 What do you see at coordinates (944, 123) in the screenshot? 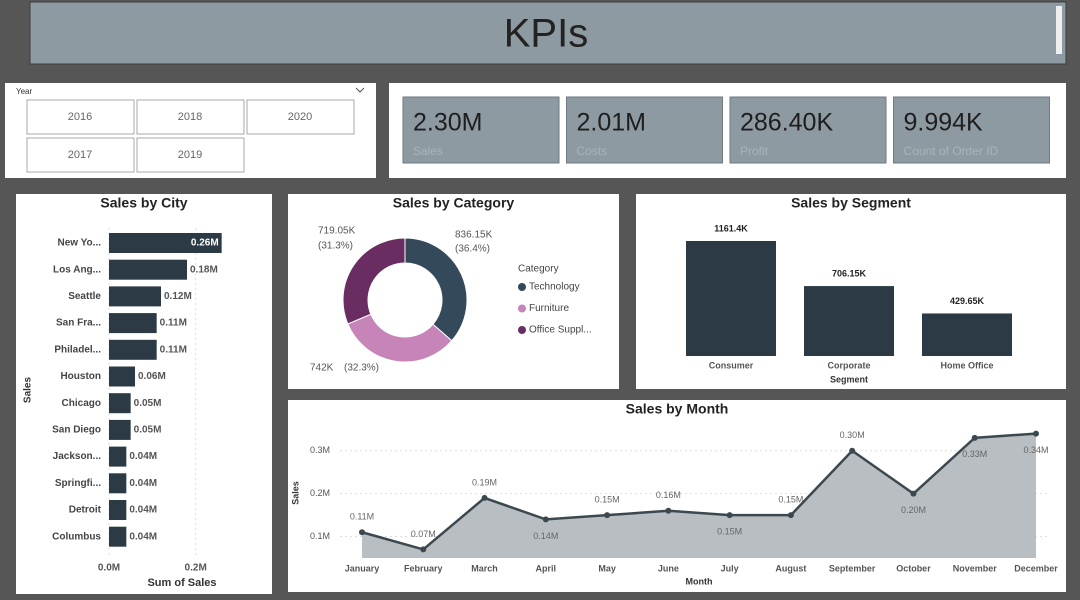
I see `kpi-value: 9.994K` at bounding box center [944, 123].